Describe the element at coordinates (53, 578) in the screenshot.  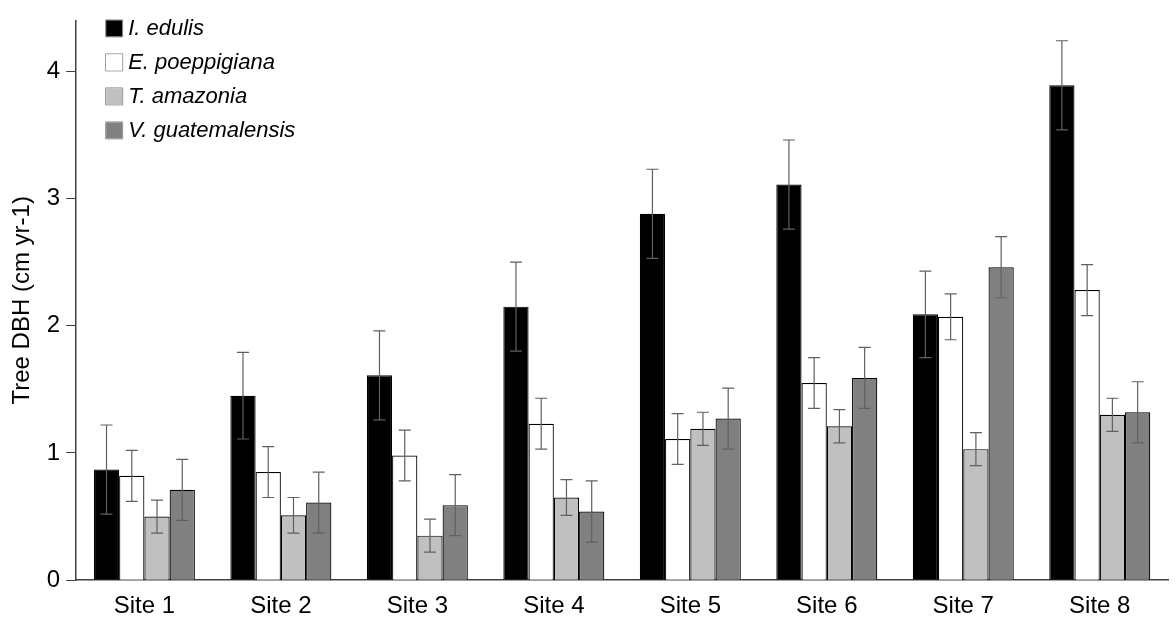
I see `y-tick-label: 0` at that location.